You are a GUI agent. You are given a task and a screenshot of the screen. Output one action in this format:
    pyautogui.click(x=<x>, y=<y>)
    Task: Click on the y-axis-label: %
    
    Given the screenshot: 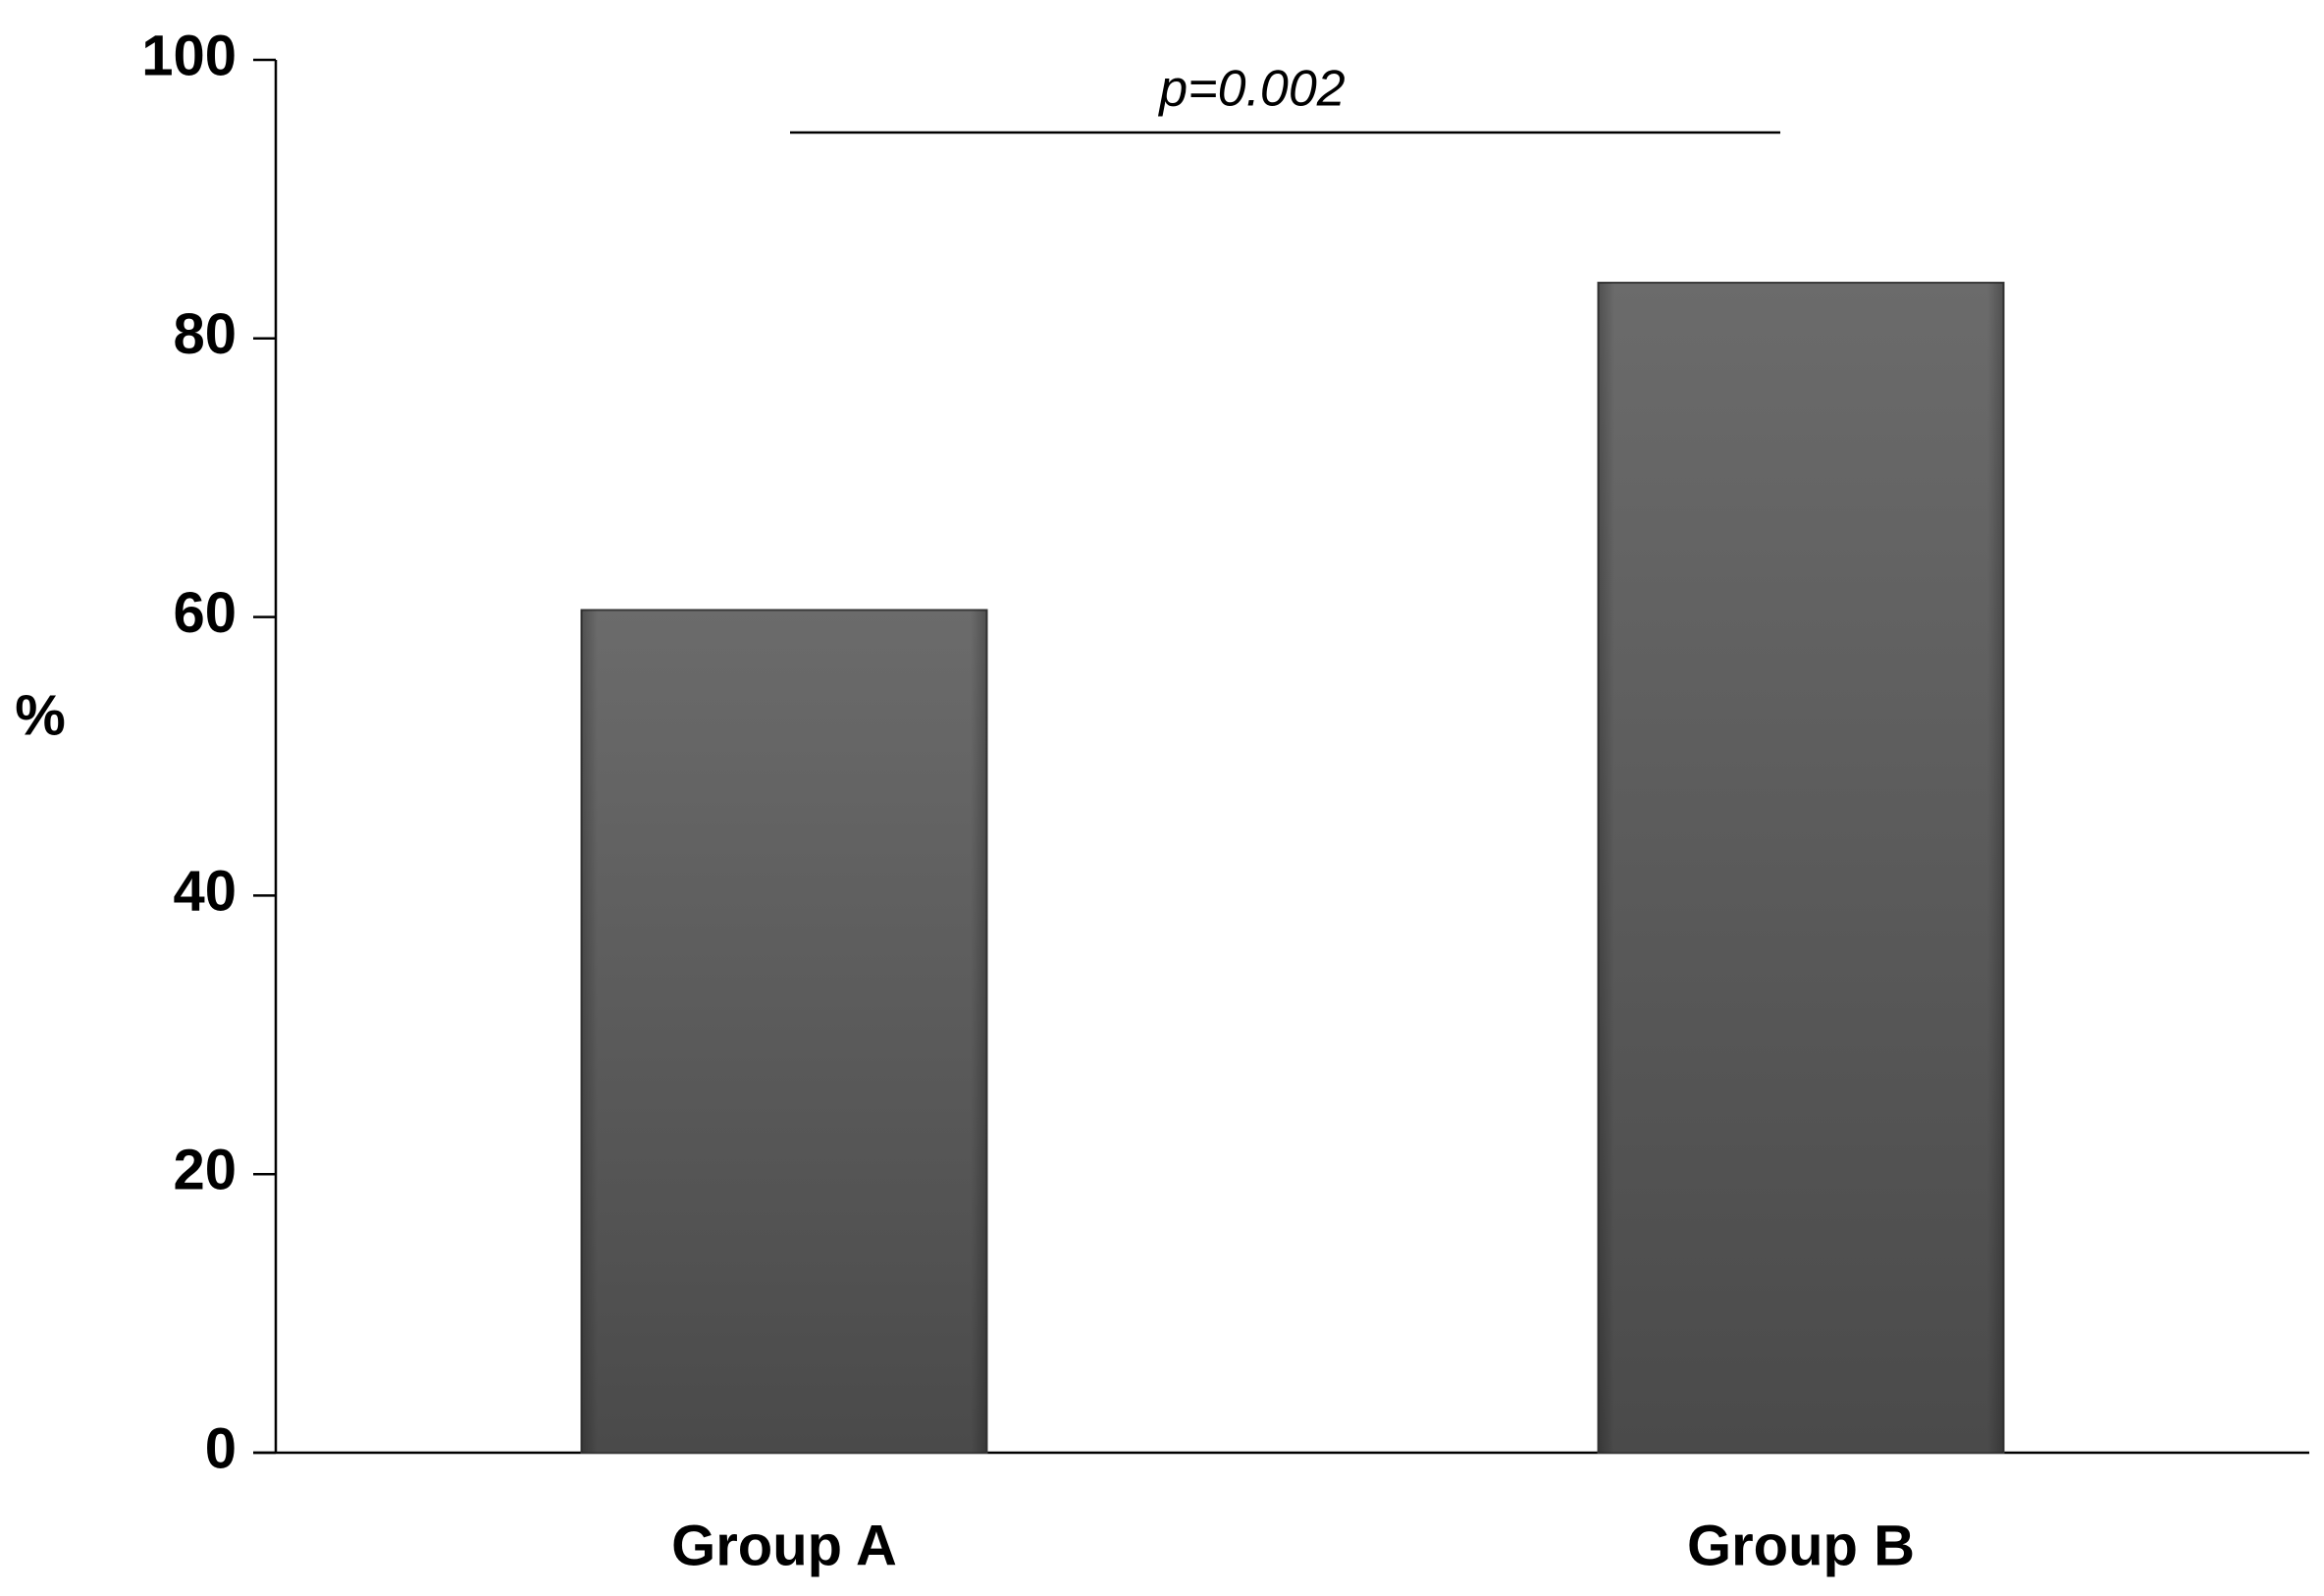 What is the action you would take?
    pyautogui.click(x=40, y=715)
    